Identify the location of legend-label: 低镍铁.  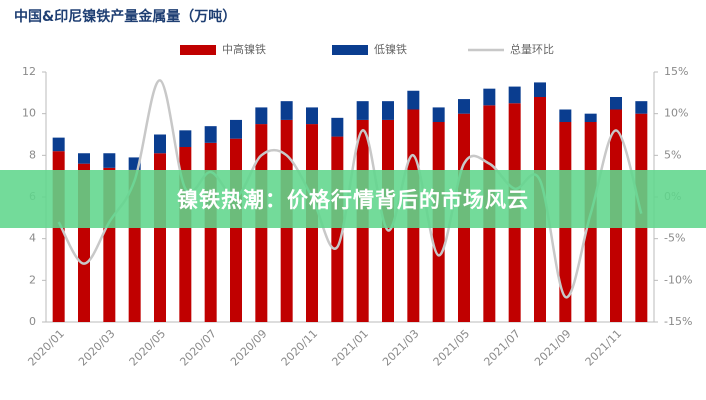
(390, 49).